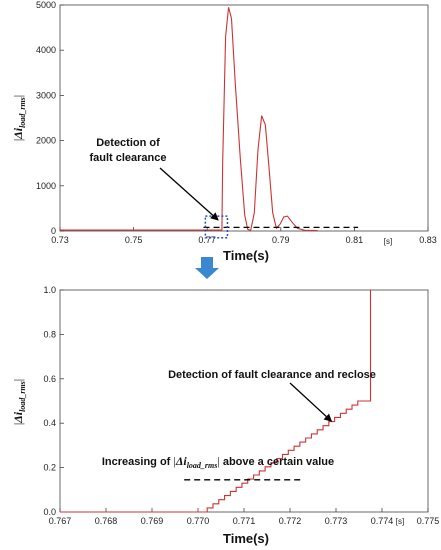 The image size is (441, 550). What do you see at coordinates (400, 521) in the screenshot?
I see `bottom-x-unit: [s]` at bounding box center [400, 521].